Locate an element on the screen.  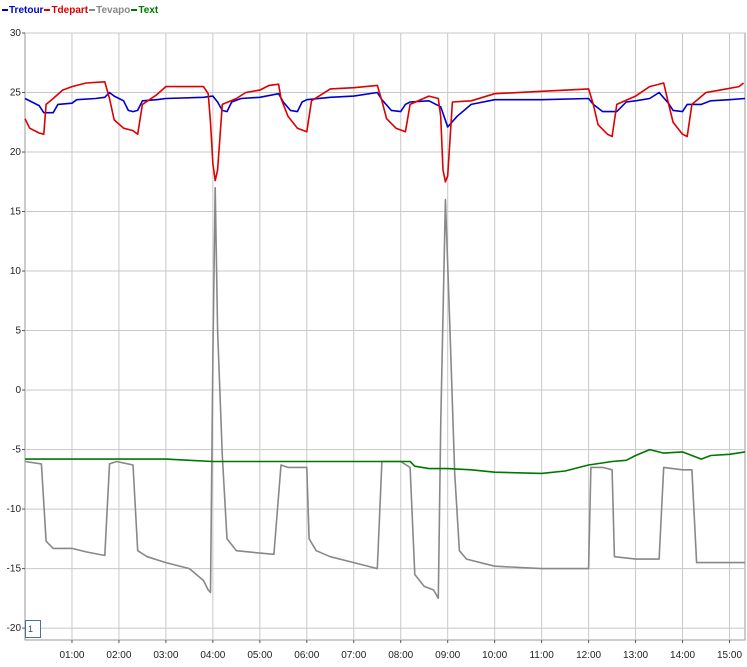
x-tick-label: 10:00 is located at coordinates (494, 655).